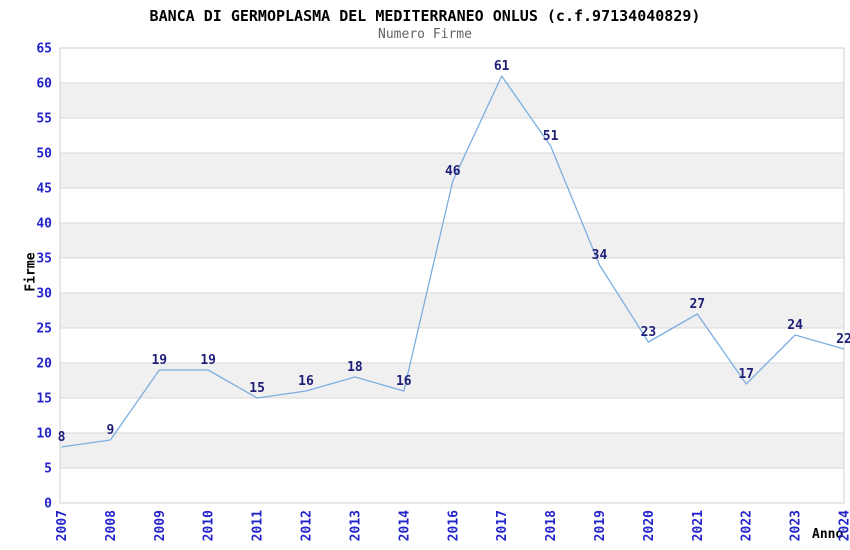 The image size is (850, 550). I want to click on x-tick-label: 2010, so click(209, 525).